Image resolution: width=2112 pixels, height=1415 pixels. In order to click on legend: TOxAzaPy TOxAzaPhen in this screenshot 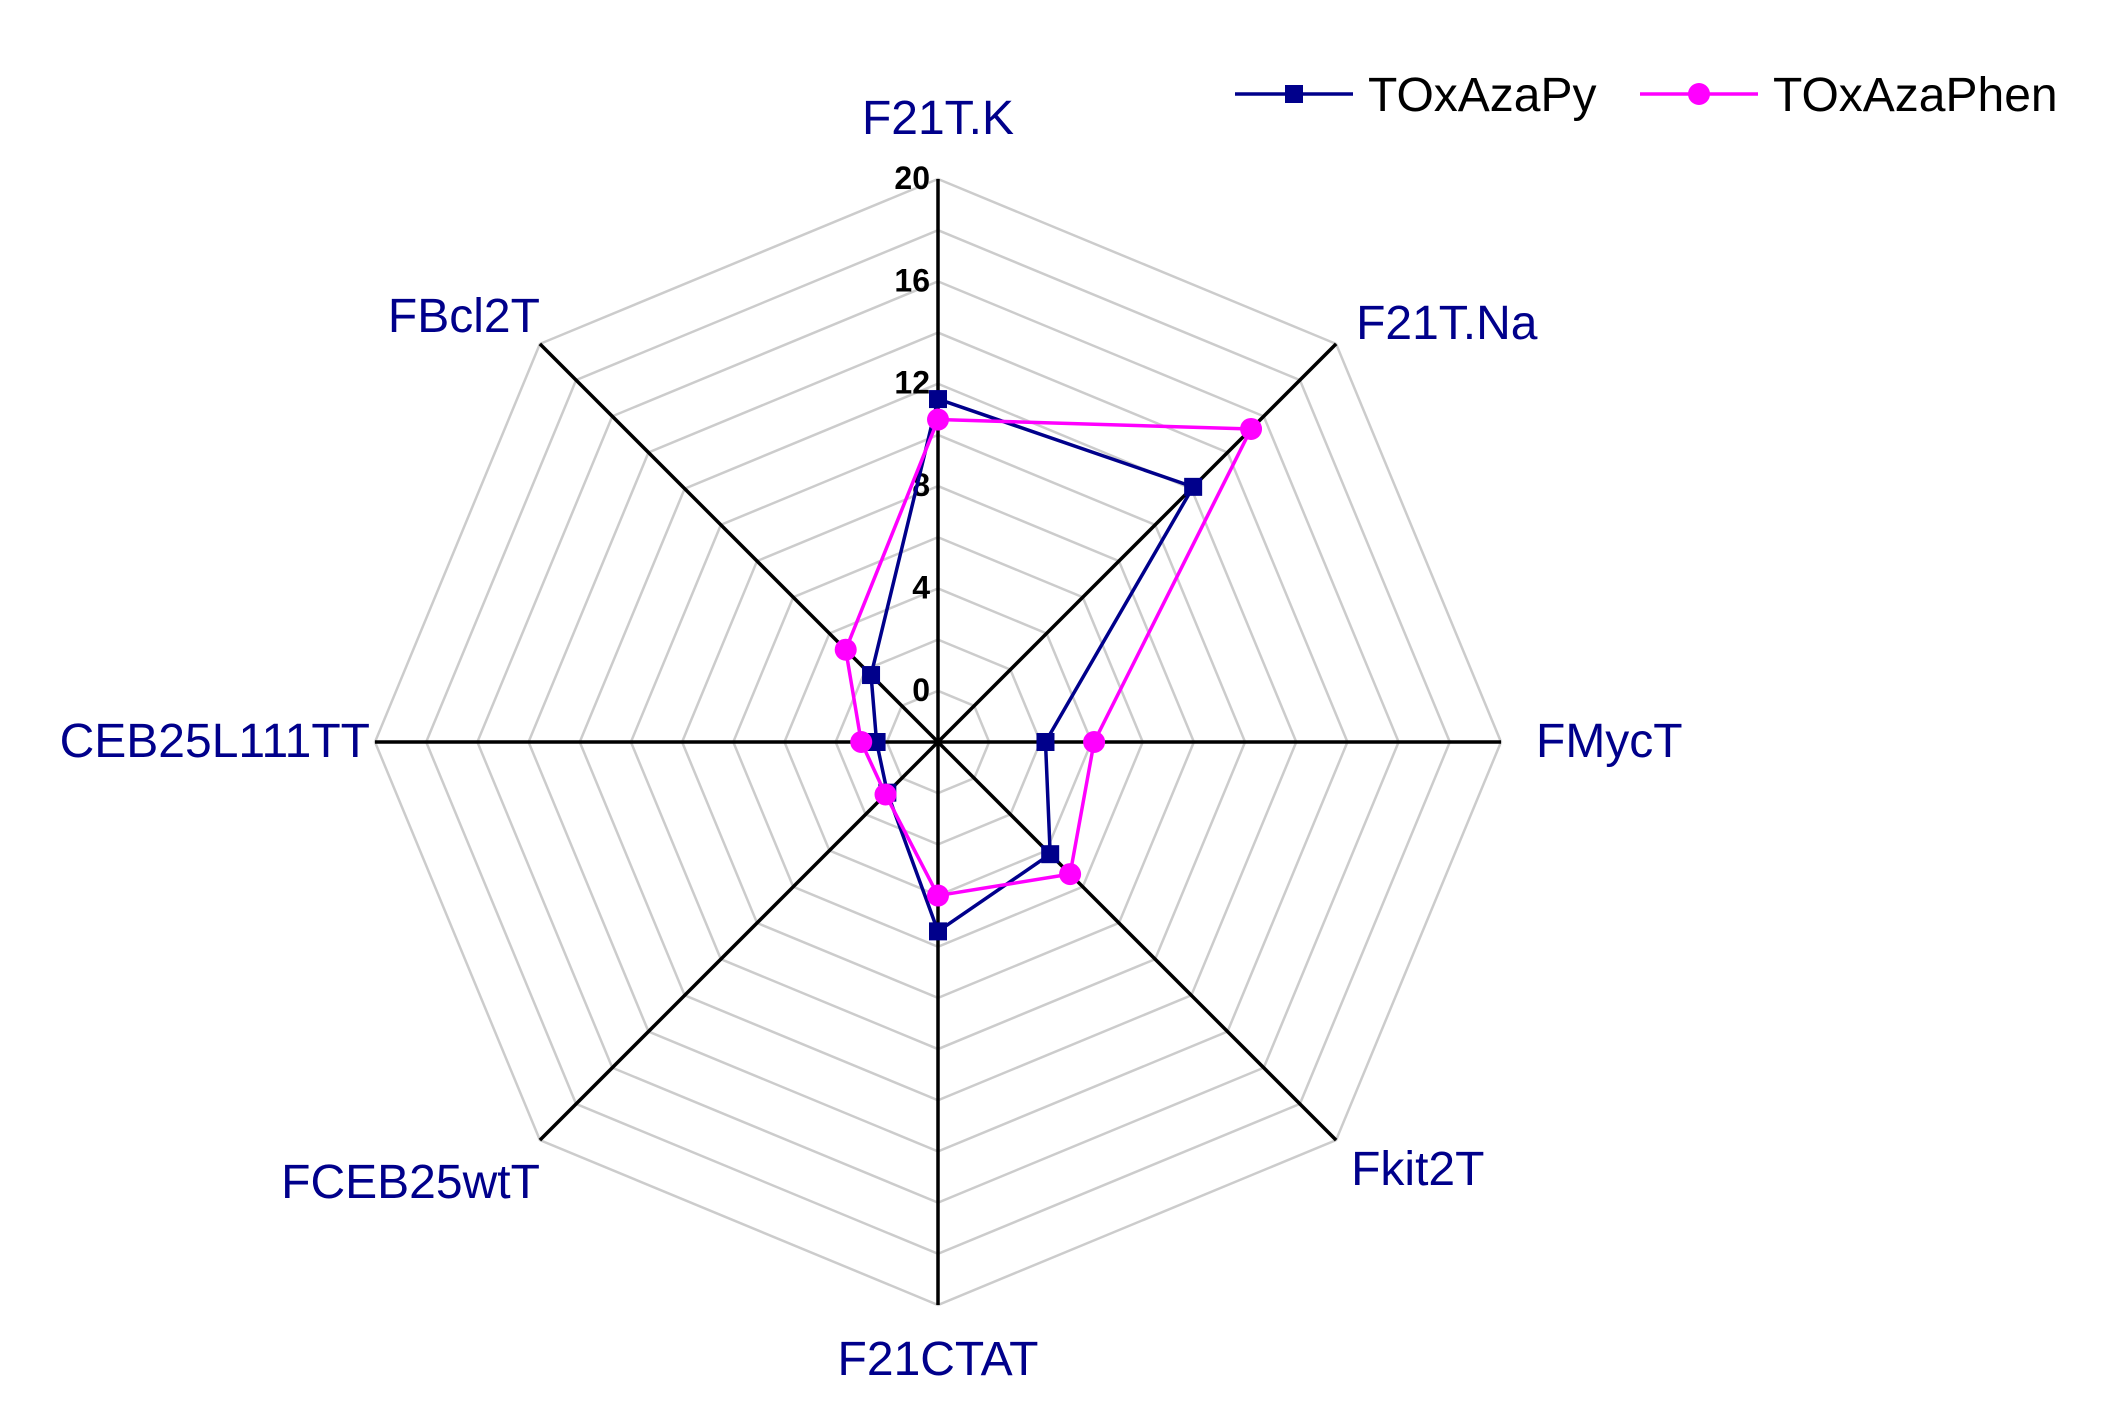, I will do `click(1646, 95)`.